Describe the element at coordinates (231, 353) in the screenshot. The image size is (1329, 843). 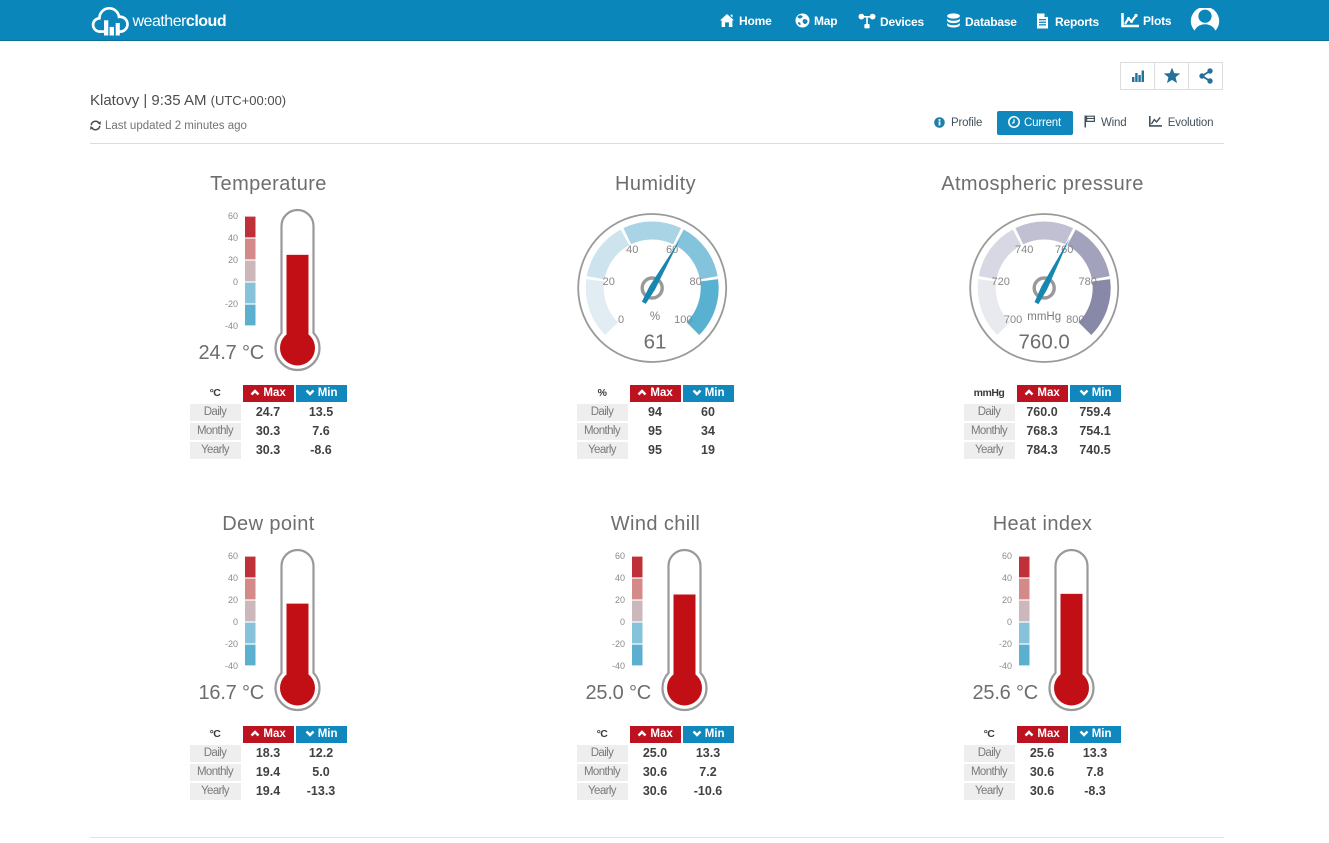
I see `svg-text: 24.7 °C` at that location.